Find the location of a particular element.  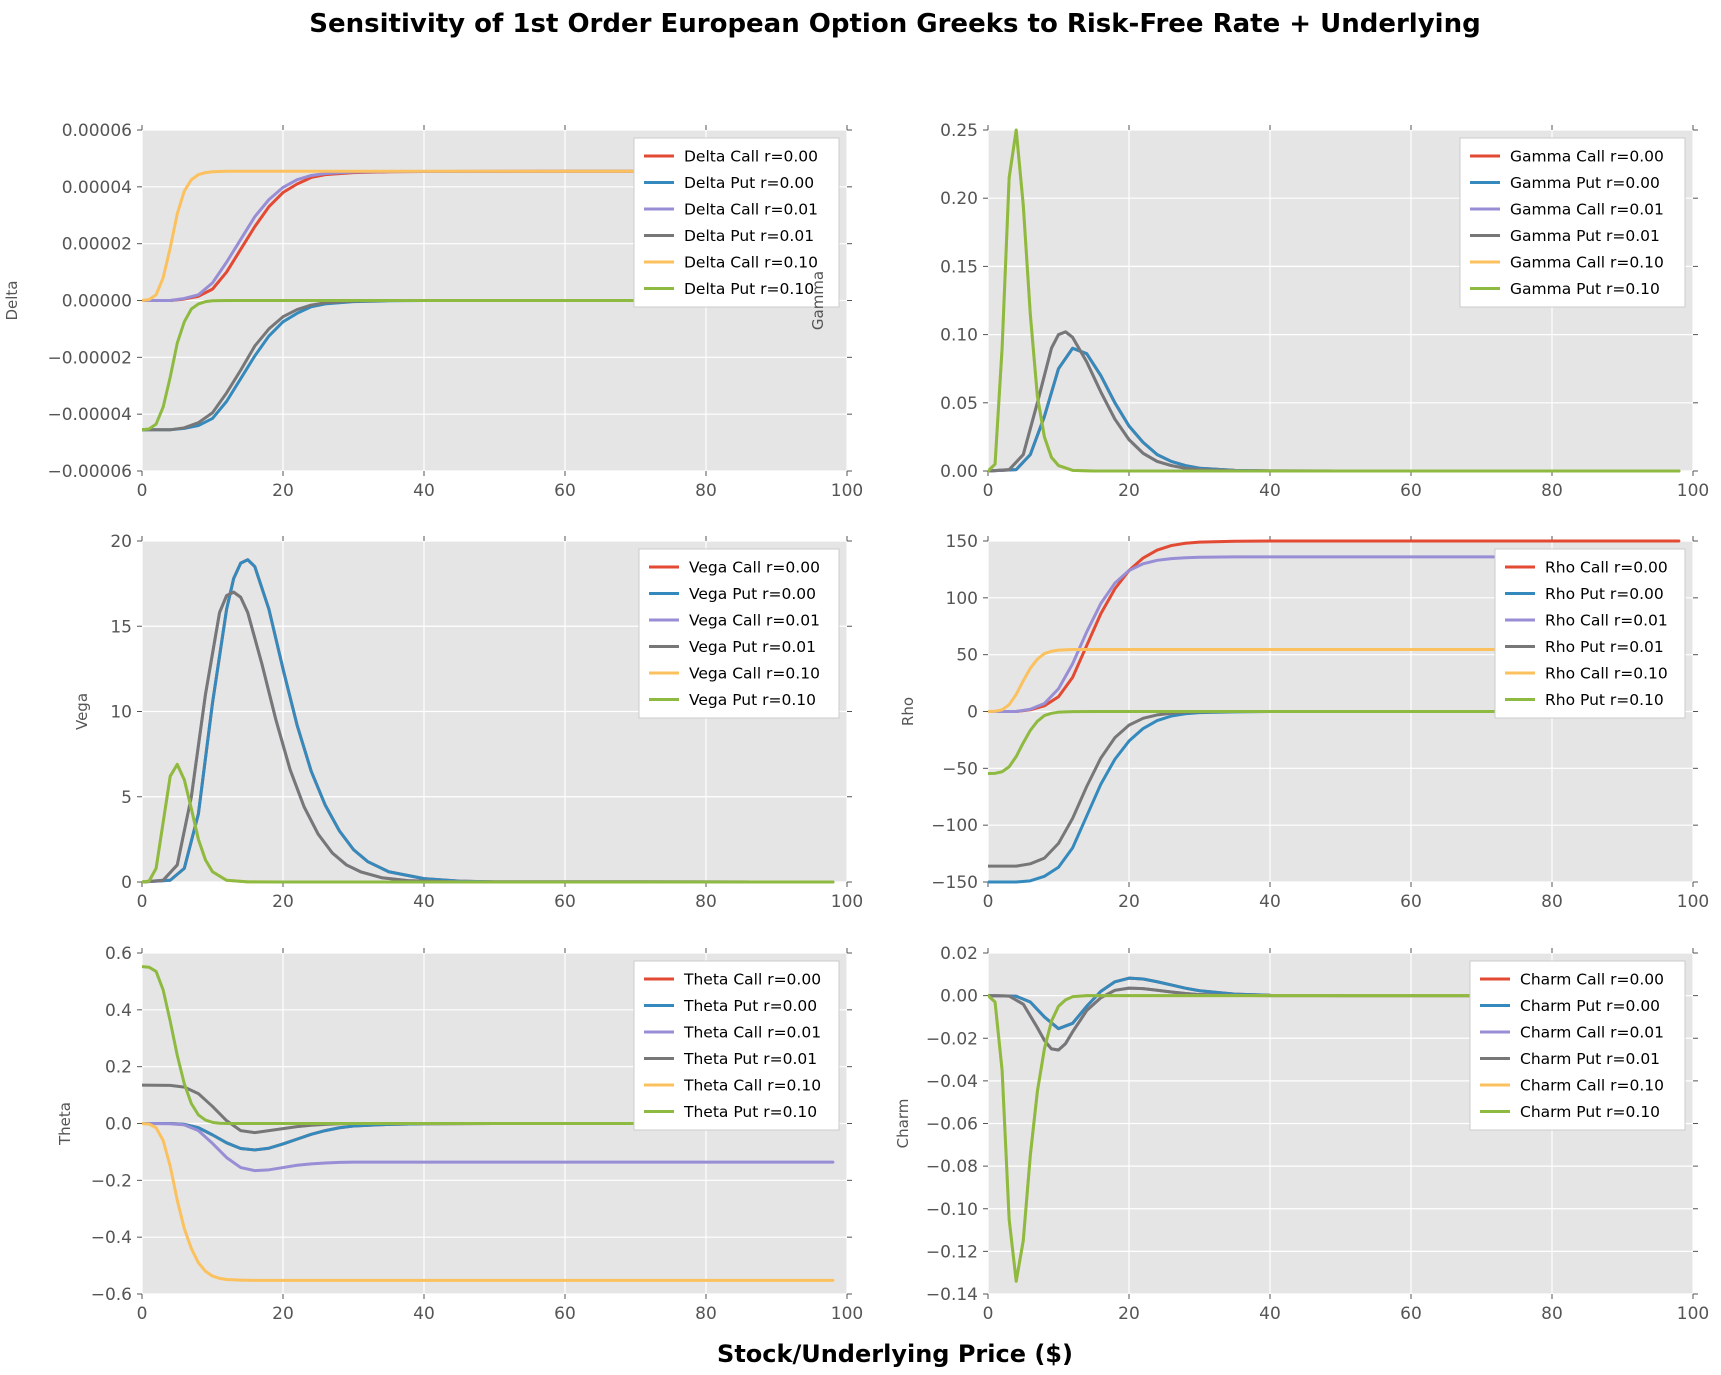

charm-y-tick-label: −0.14 is located at coordinates (952, 1295).